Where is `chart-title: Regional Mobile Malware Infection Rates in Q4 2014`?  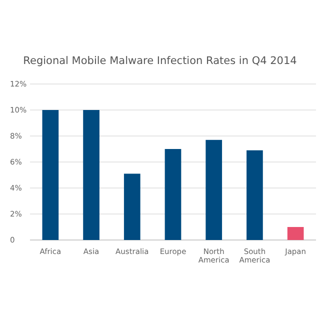 chart-title: Regional Mobile Malware Infection Rates in Q4 2014 is located at coordinates (160, 61).